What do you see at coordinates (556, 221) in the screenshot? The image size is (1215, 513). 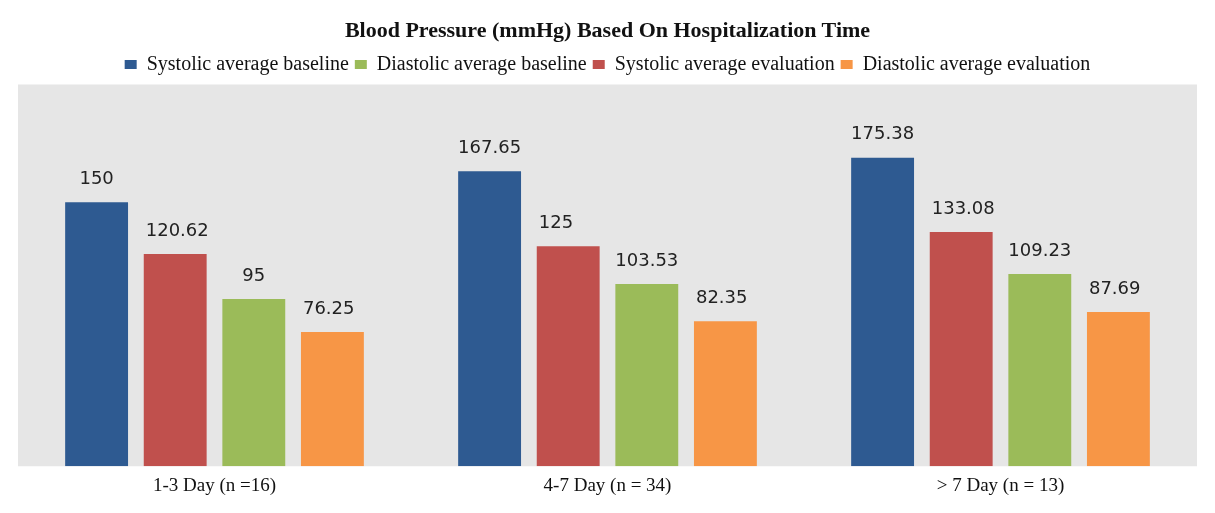 I see `data-label: 125` at bounding box center [556, 221].